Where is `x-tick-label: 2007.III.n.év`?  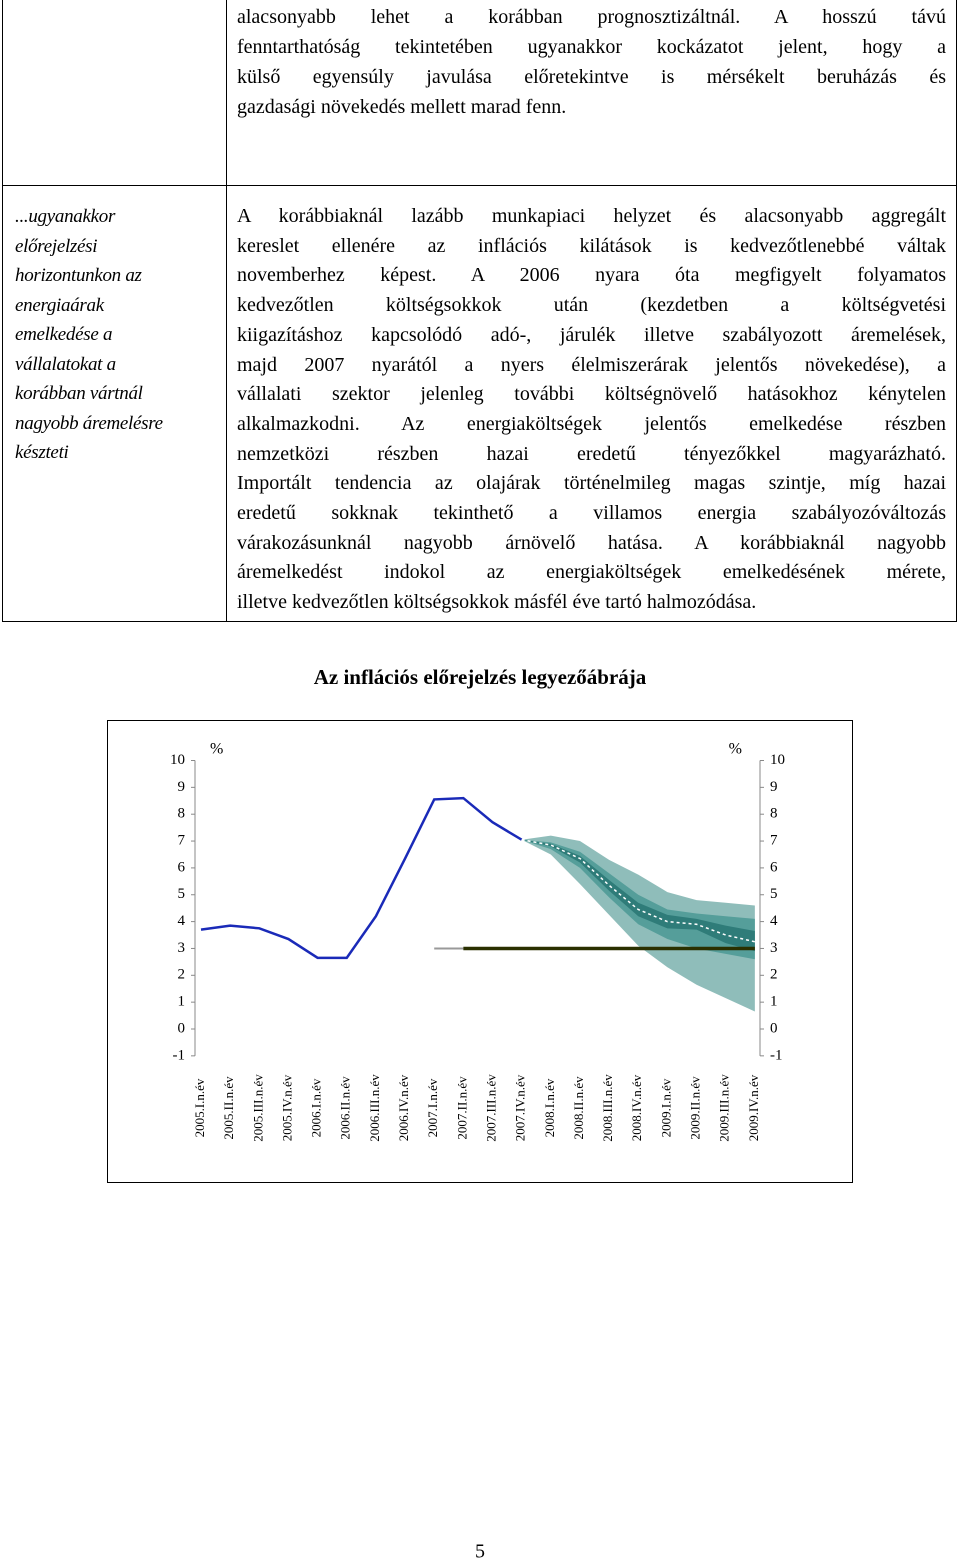 x-tick-label: 2007.III.n.év is located at coordinates (490, 1108).